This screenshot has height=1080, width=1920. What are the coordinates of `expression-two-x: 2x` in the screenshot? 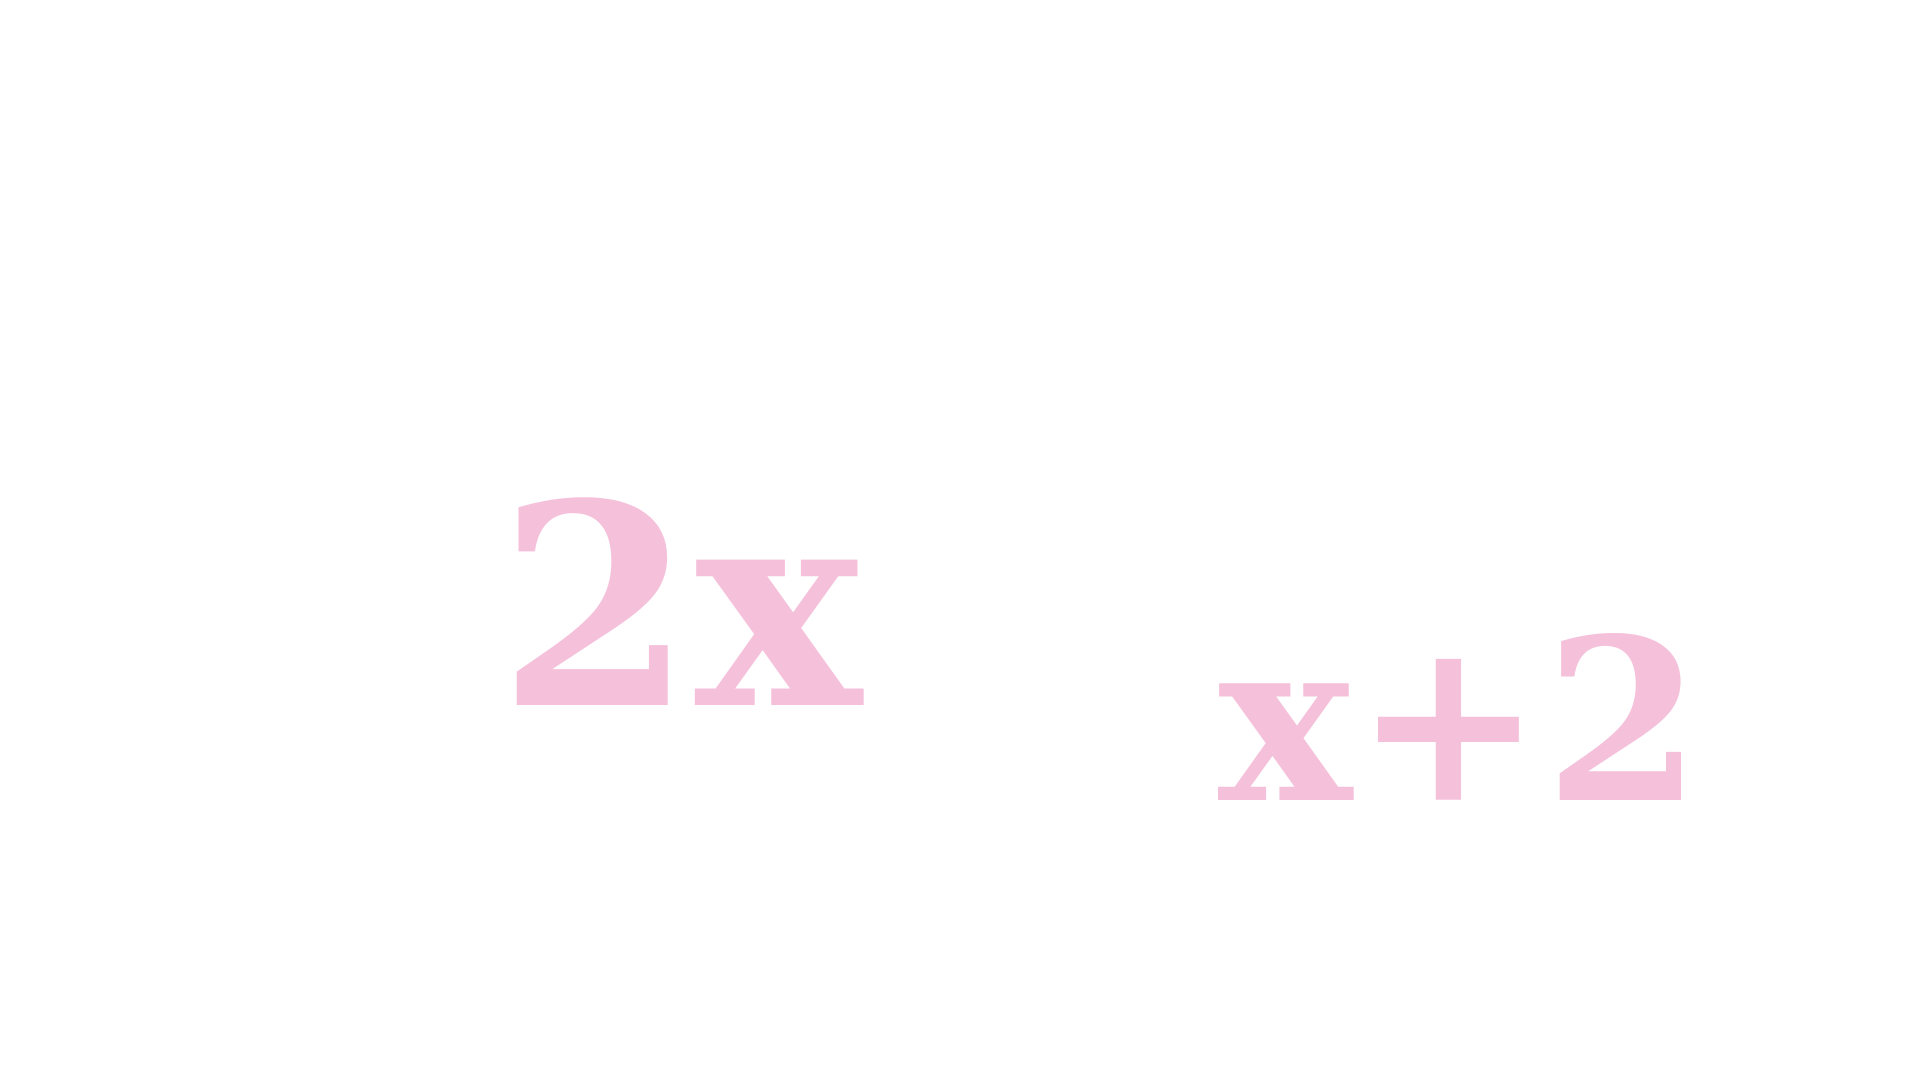 It's located at (681, 607).